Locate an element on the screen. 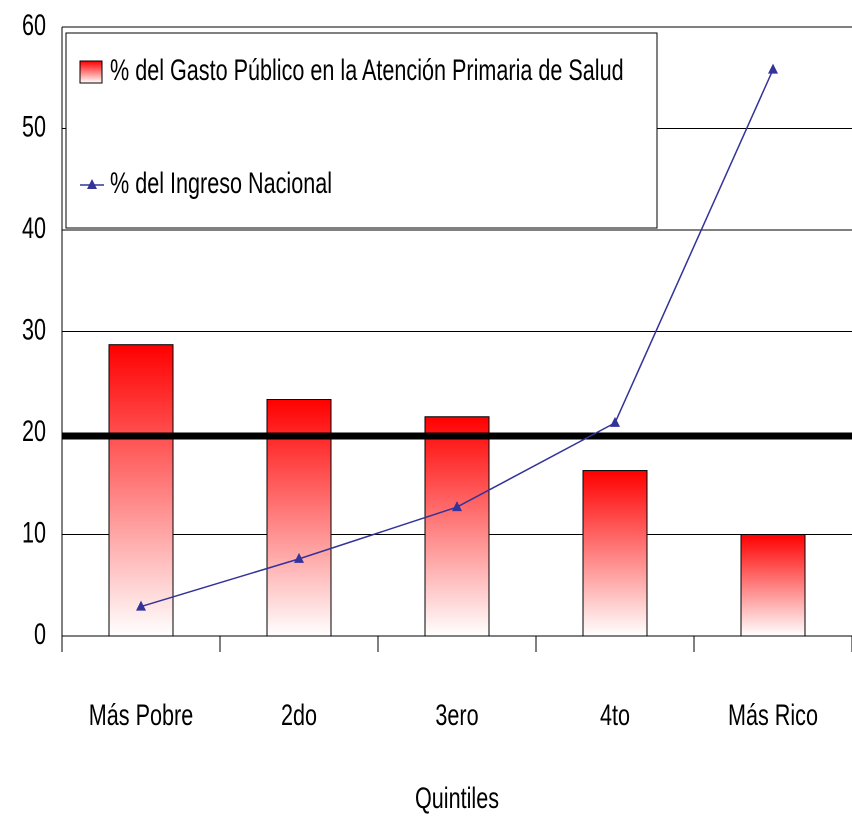 Image resolution: width=852 pixels, height=818 pixels. legend-swatch is located at coordinates (91, 72).